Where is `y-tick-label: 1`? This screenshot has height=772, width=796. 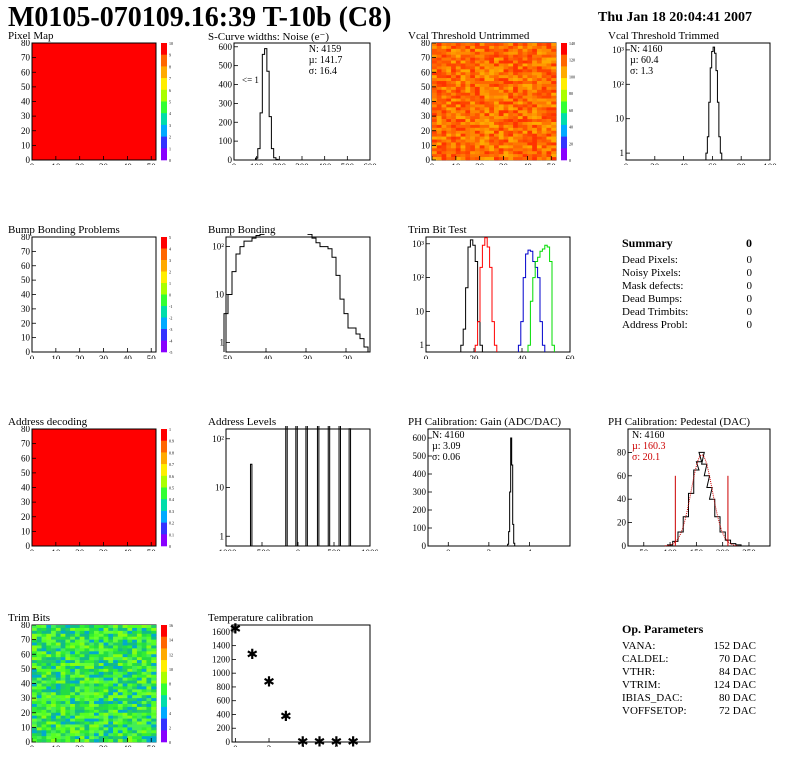 y-tick-label: 1 is located at coordinates (422, 345).